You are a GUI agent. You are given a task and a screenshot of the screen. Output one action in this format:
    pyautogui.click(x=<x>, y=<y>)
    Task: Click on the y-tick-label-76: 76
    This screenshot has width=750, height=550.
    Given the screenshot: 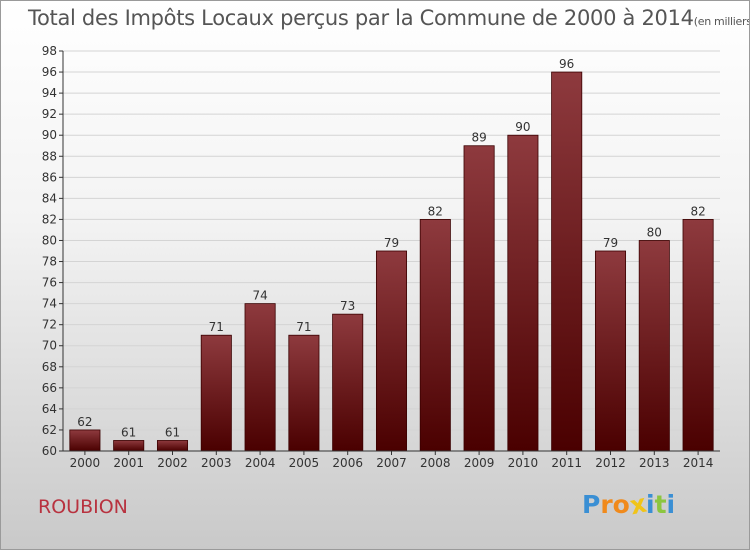 What is the action you would take?
    pyautogui.click(x=49, y=283)
    